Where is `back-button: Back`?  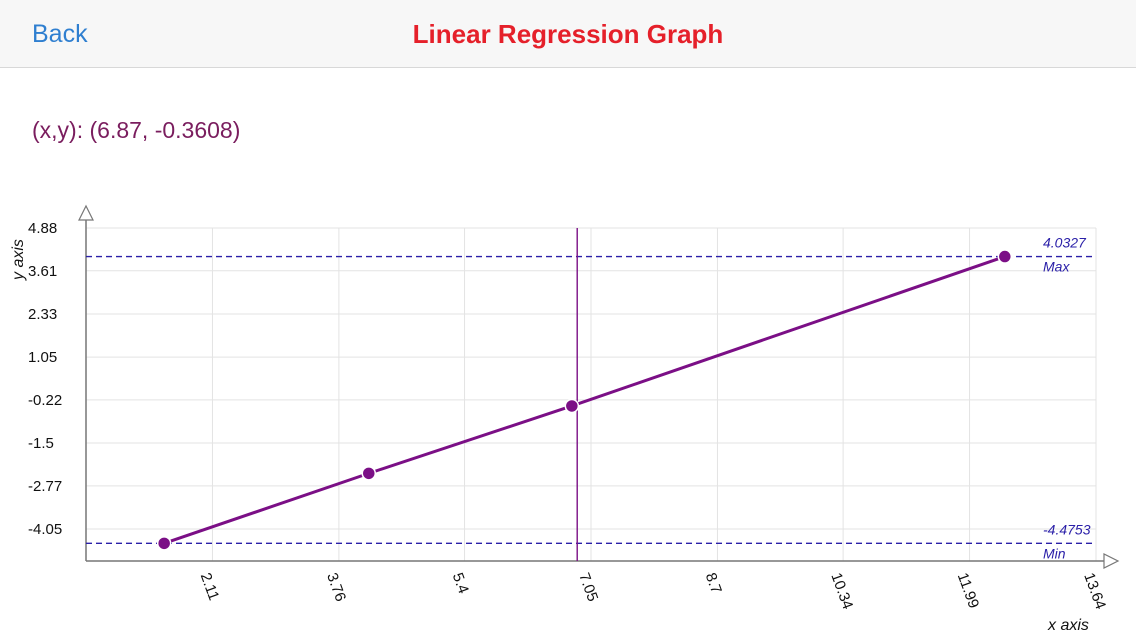
back-button: Back is located at coordinates (60, 34).